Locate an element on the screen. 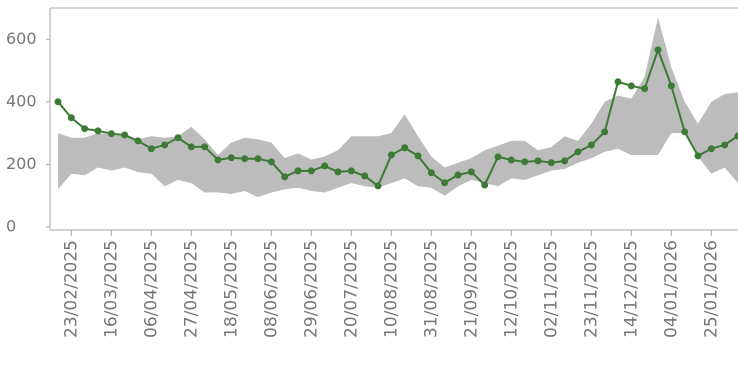  x-tick-label: 21/09/2025 is located at coordinates (471, 289).